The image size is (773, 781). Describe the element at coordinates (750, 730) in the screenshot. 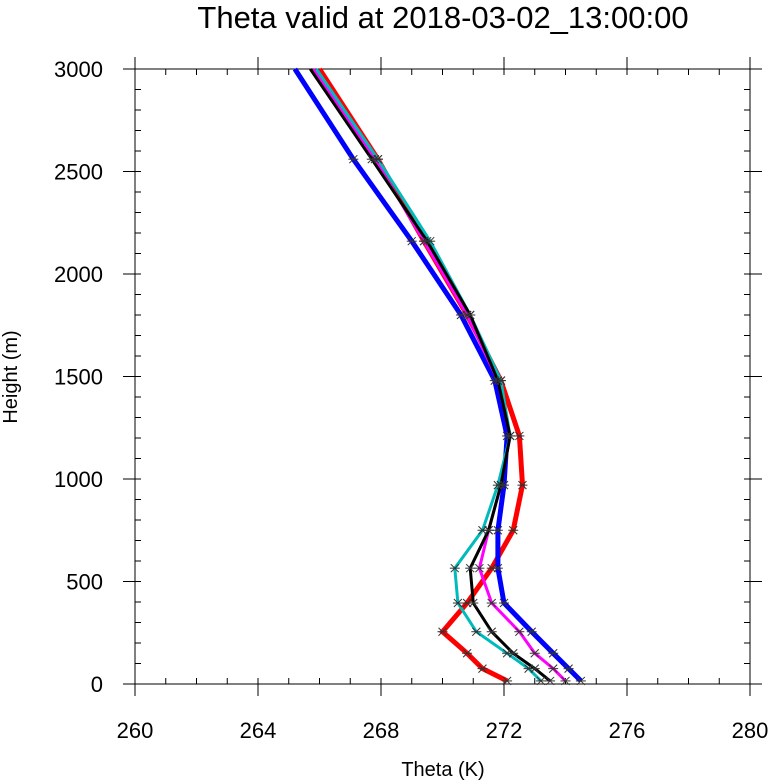

I see `x-tick-label: 280` at that location.